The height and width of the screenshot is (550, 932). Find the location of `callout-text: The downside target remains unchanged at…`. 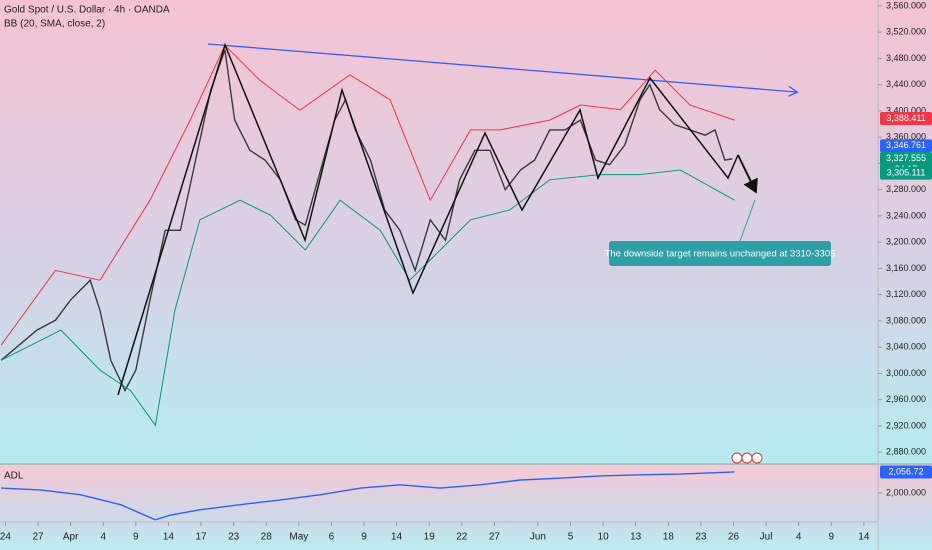

callout-text: The downside target remains unchanged at… is located at coordinates (720, 254).